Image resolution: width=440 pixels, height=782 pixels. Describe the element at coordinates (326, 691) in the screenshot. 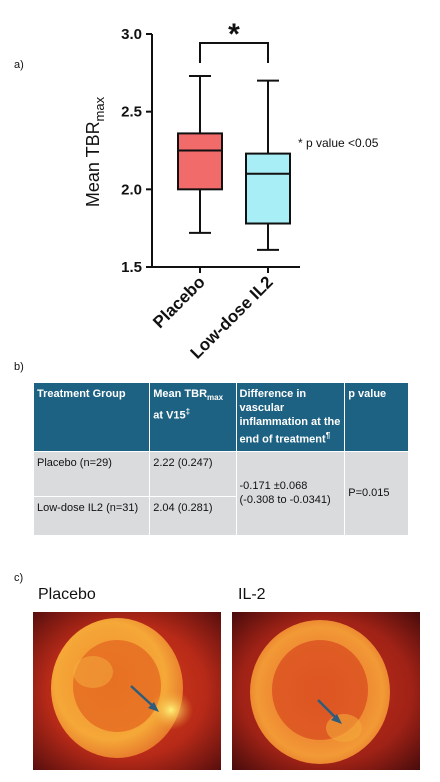

I see `pet-scan-il2` at that location.